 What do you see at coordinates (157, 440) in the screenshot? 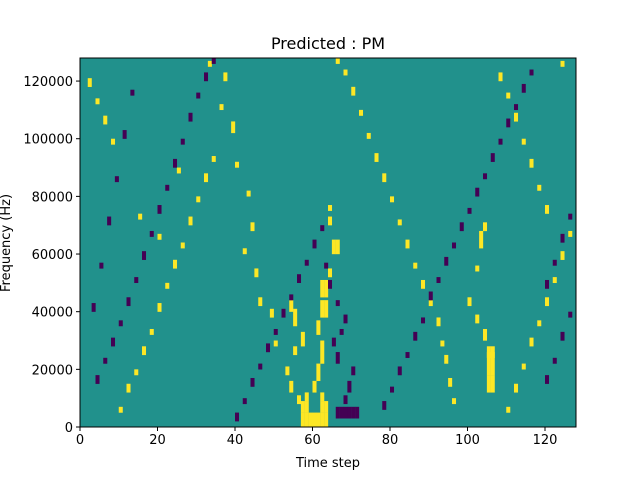
I see `x-tick-label: 20` at bounding box center [157, 440].